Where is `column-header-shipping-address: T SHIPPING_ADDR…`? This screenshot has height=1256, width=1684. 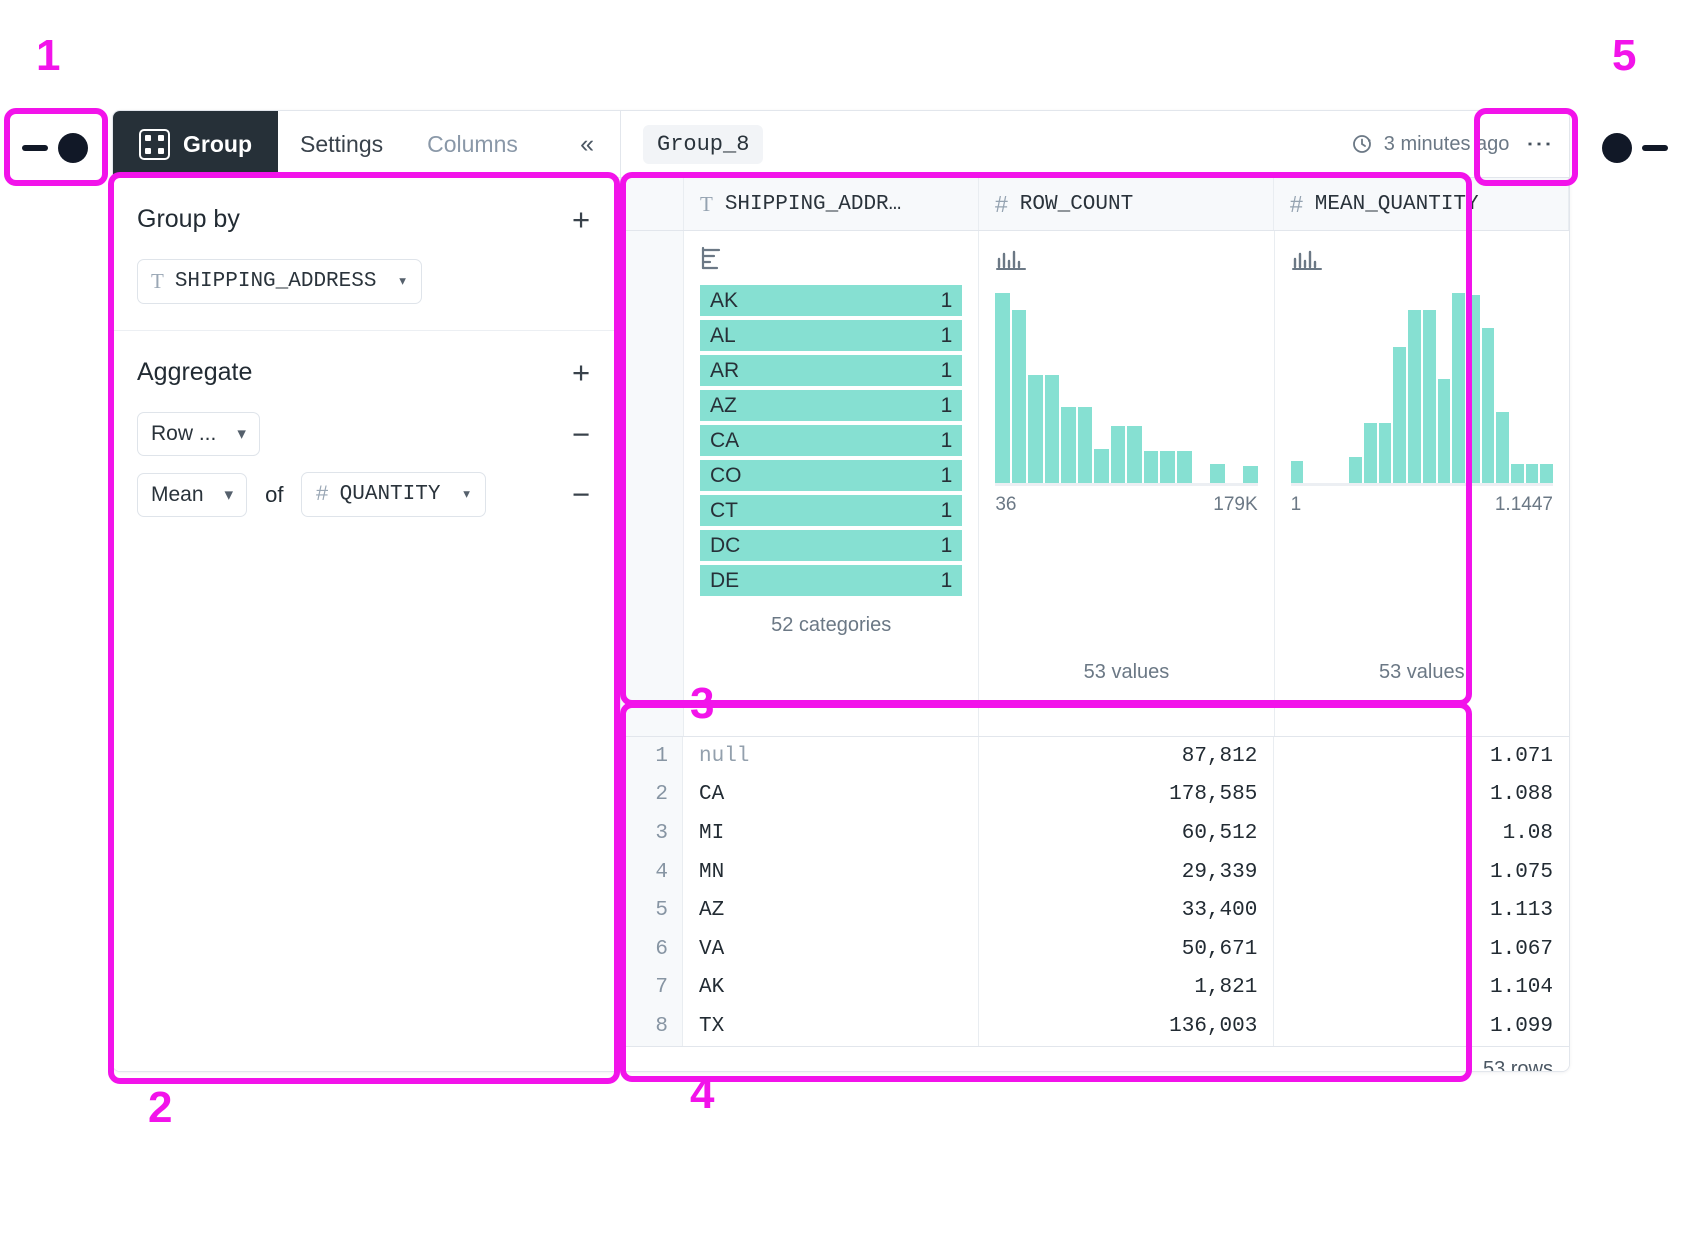 column-header-shipping-address: T SHIPPING_ADDR… is located at coordinates (831, 204).